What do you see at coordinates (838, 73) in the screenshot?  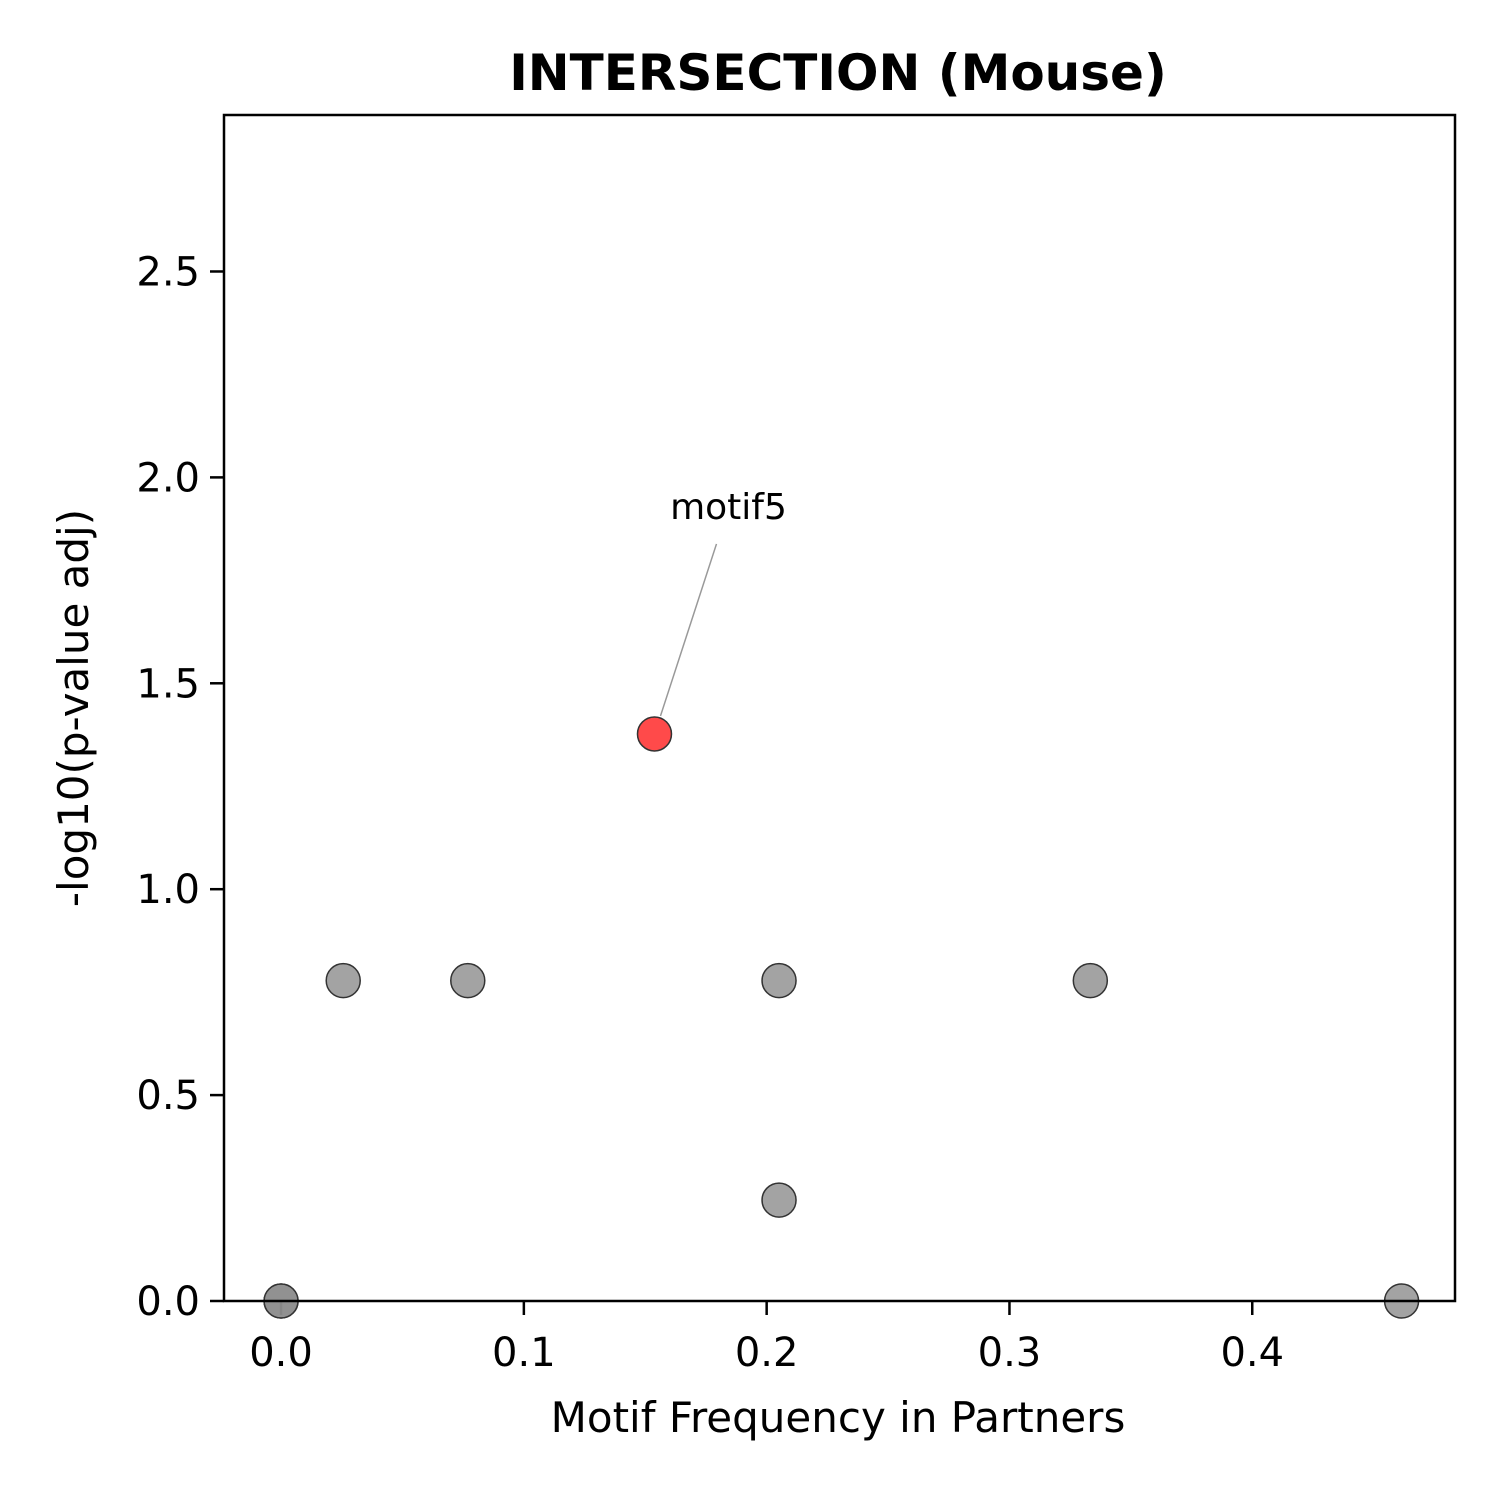 I see `chart-title: INTERSECTION (Mouse)` at bounding box center [838, 73].